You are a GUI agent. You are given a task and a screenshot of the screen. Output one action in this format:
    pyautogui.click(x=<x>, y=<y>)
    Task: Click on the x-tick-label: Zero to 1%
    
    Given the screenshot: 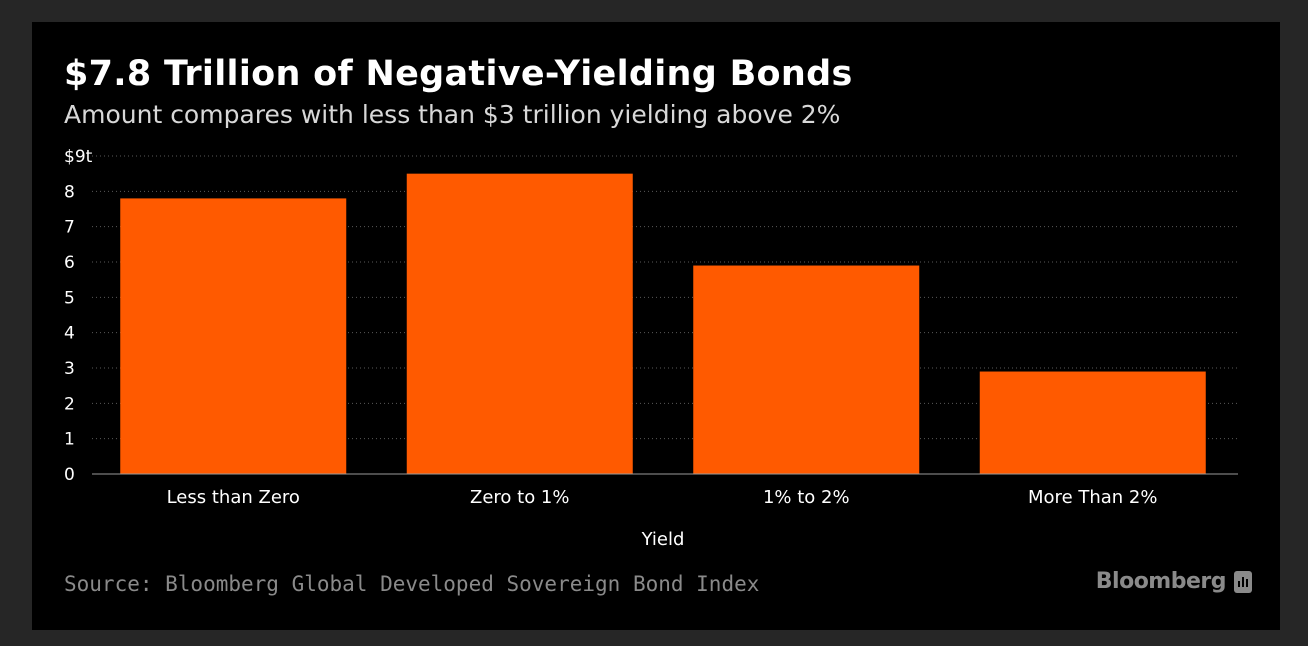 What is the action you would take?
    pyautogui.click(x=520, y=497)
    